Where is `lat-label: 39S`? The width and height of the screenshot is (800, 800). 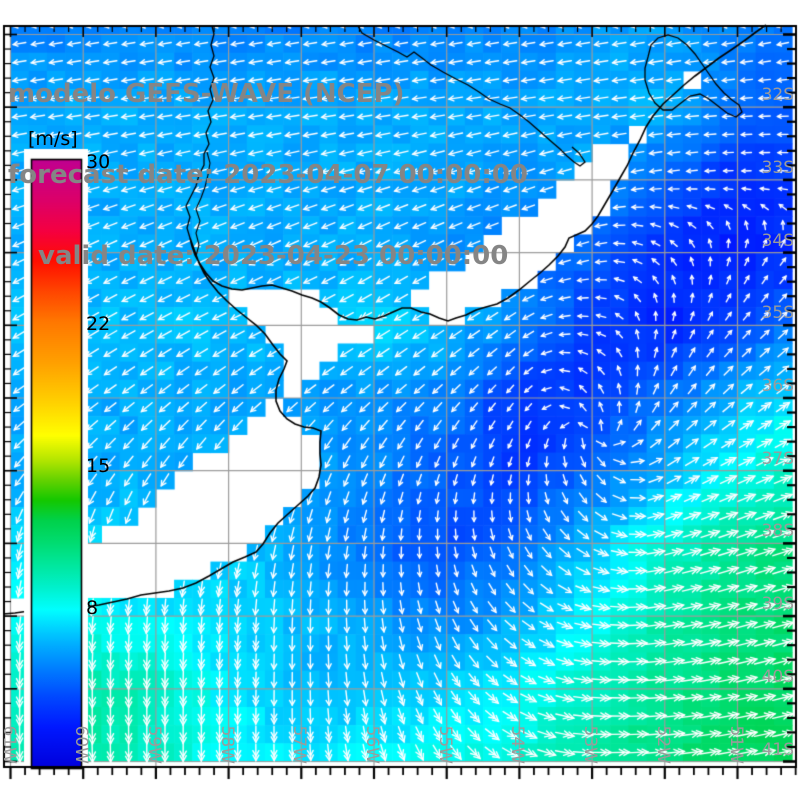
lat-label: 39S is located at coordinates (777, 604).